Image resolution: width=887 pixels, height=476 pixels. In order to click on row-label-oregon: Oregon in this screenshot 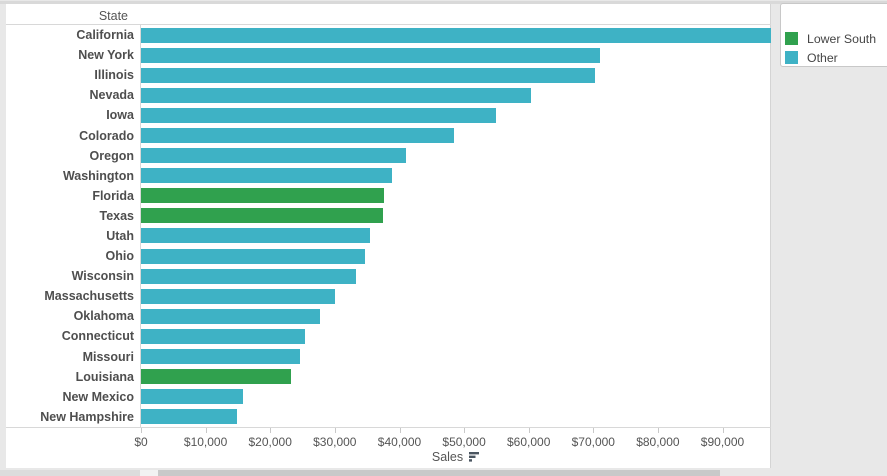, I will do `click(111, 155)`.